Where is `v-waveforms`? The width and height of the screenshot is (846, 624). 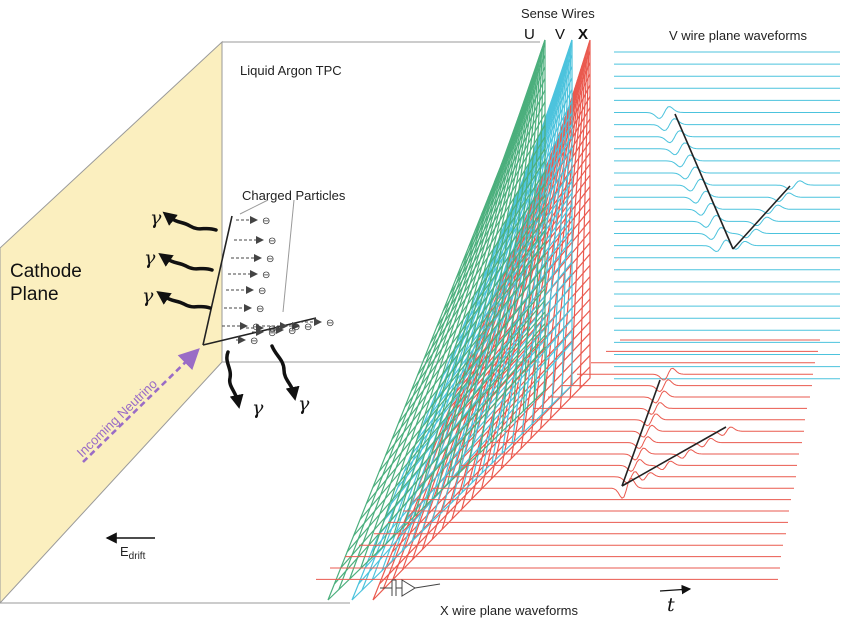
v-waveforms is located at coordinates (727, 215).